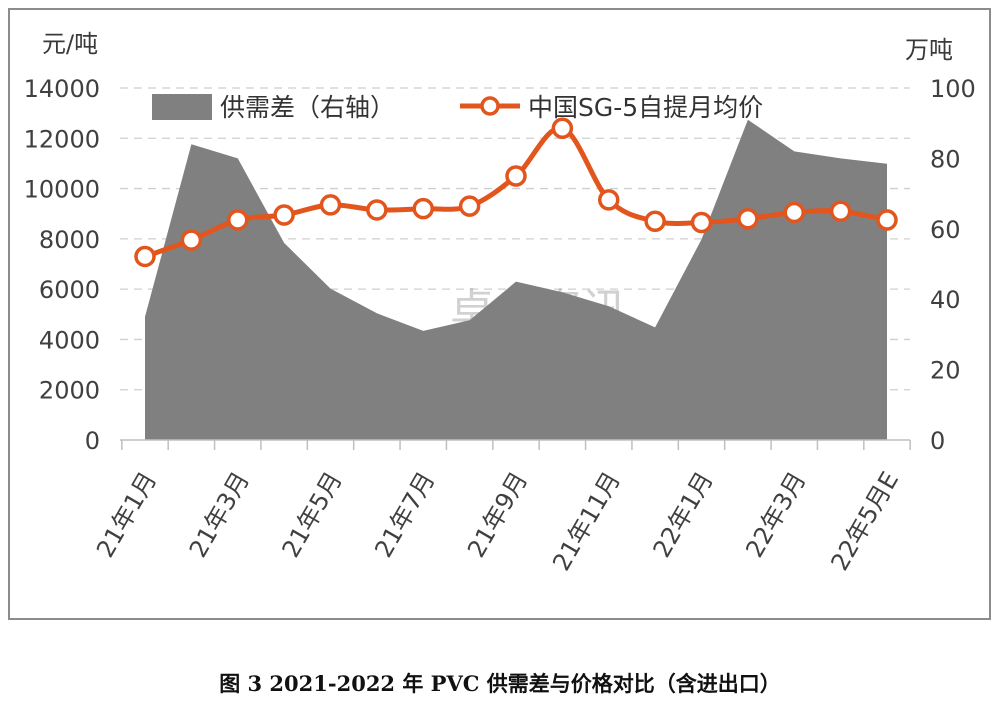  Describe the element at coordinates (69, 240) in the screenshot. I see `left-tick-label: 8000` at that location.